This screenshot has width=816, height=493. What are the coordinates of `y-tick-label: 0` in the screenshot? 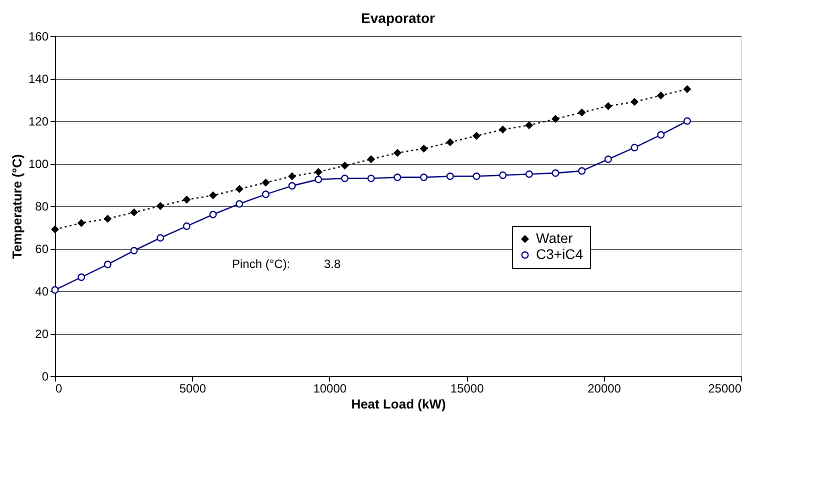 It's located at (45, 377).